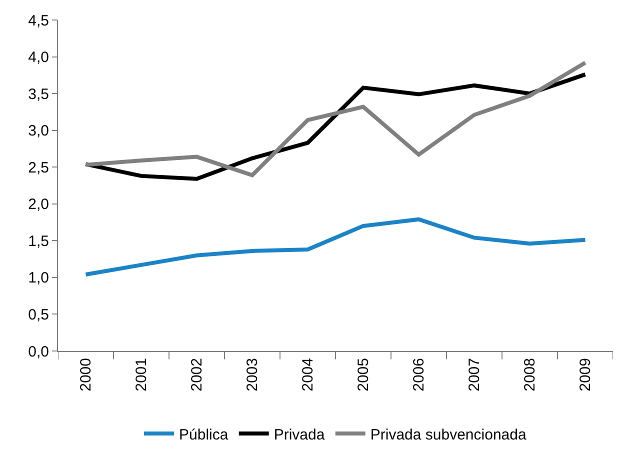 The height and width of the screenshot is (462, 633). Describe the element at coordinates (204, 435) in the screenshot. I see `legend-label: Pública` at that location.